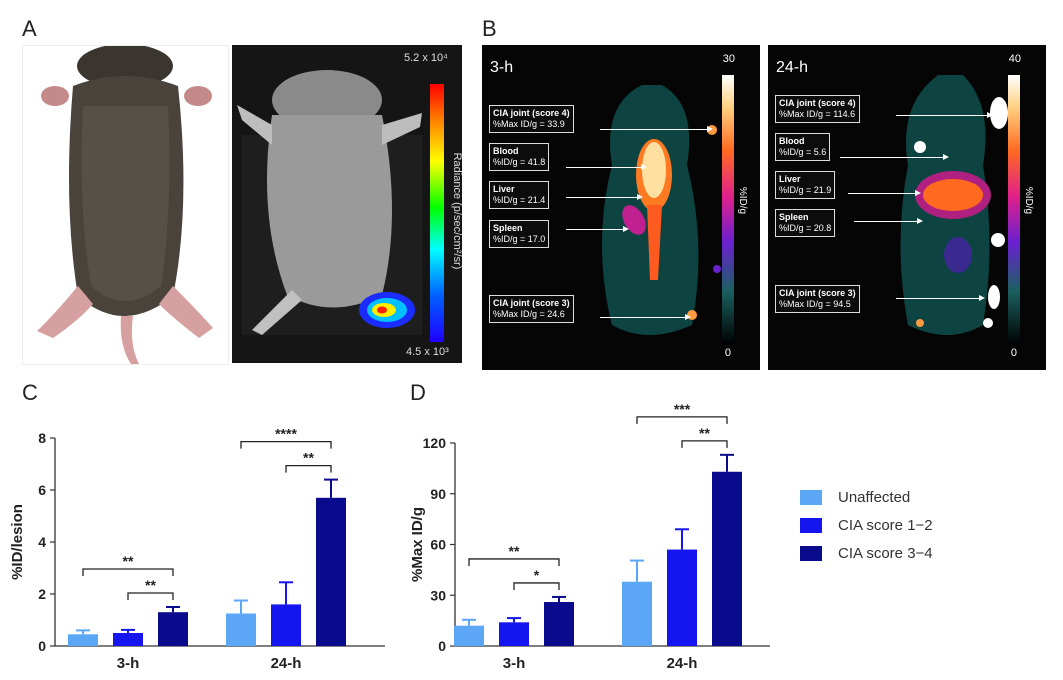 The image size is (1063, 680). What do you see at coordinates (42, 490) in the screenshot?
I see `chart-c-y-tick-label: 6` at bounding box center [42, 490].